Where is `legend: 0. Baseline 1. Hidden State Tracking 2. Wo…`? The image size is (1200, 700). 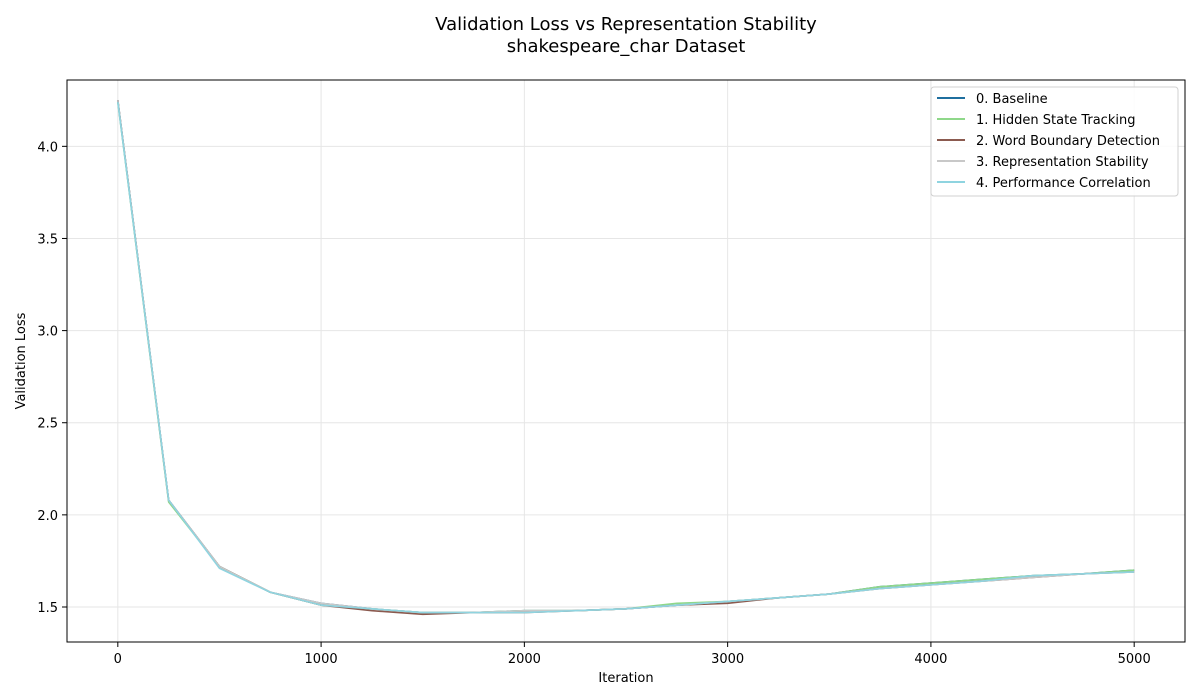 legend: 0. Baseline 1. Hidden State Tracking 2. Wo… is located at coordinates (1054, 141).